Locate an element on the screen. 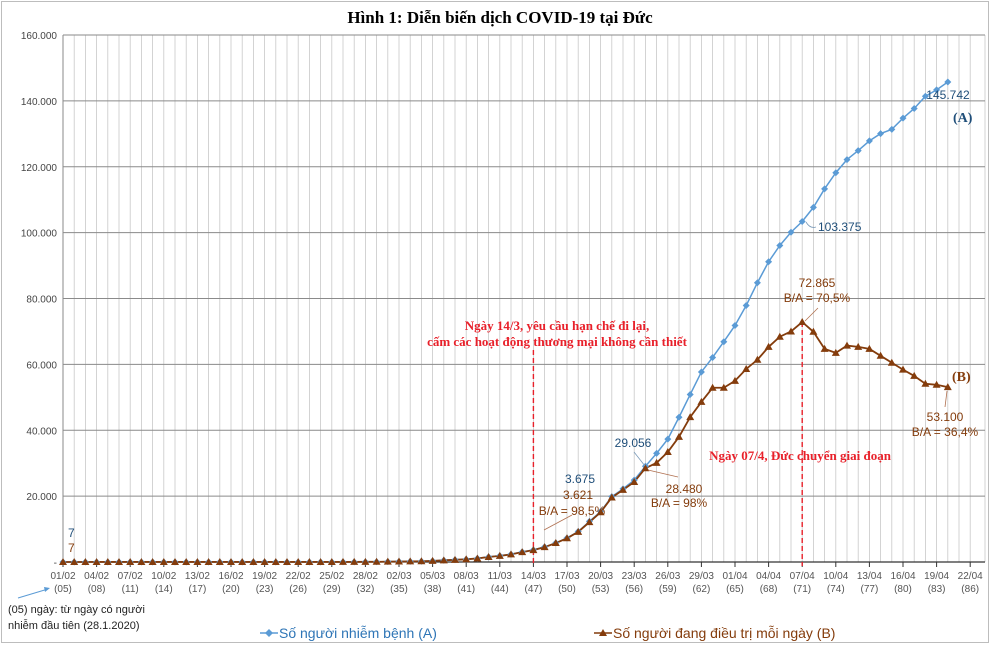 The height and width of the screenshot is (646, 1000). x-tick-day: (71) is located at coordinates (802, 589).